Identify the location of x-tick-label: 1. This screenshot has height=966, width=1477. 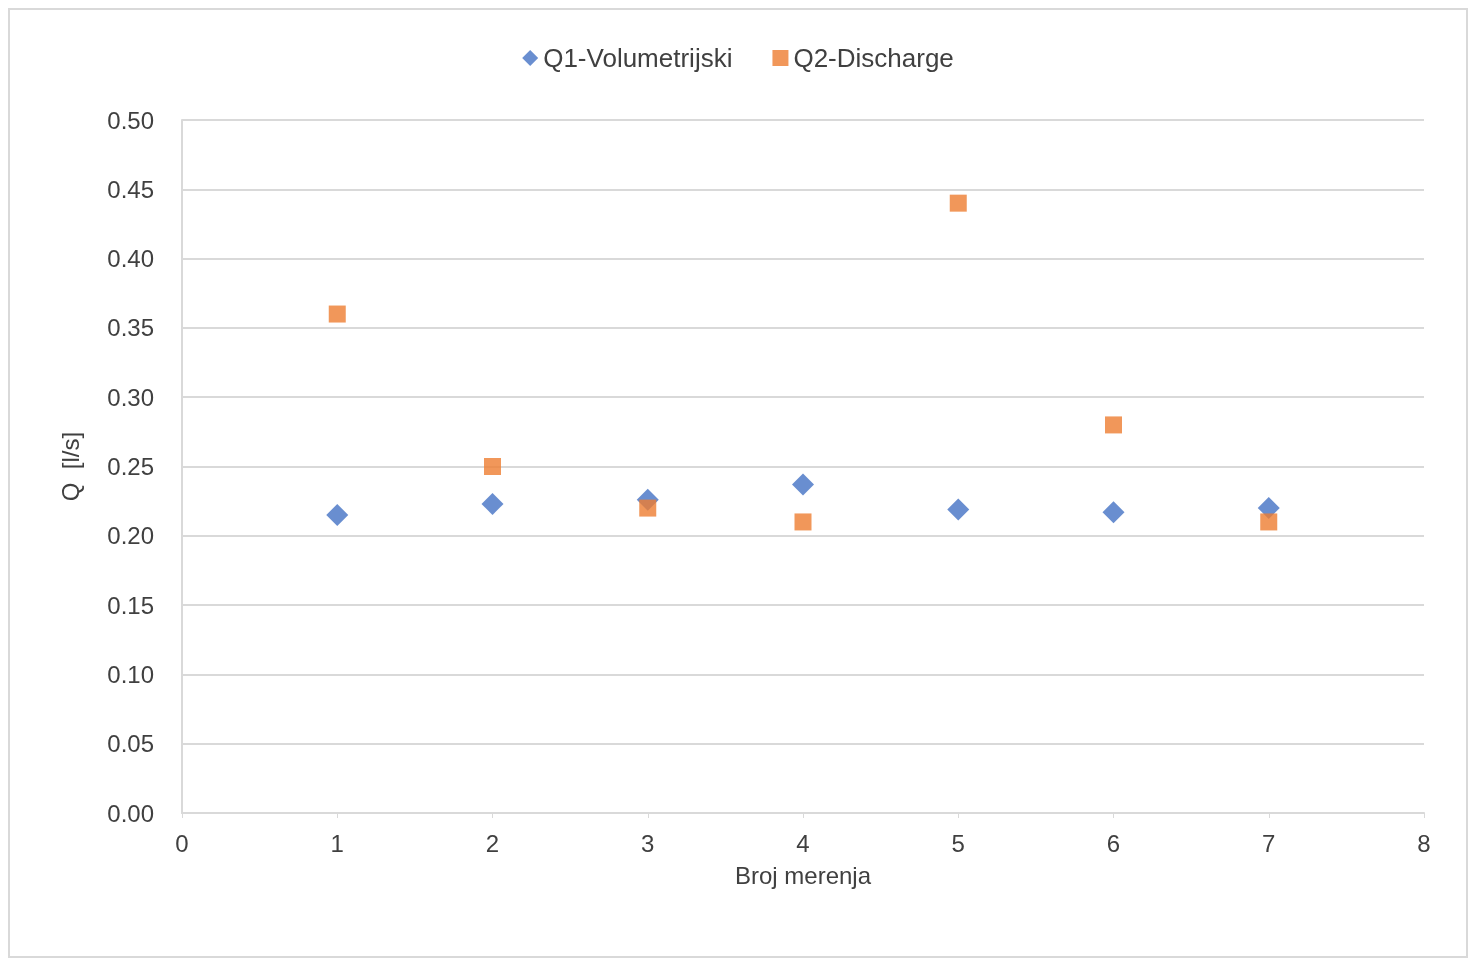
(337, 843).